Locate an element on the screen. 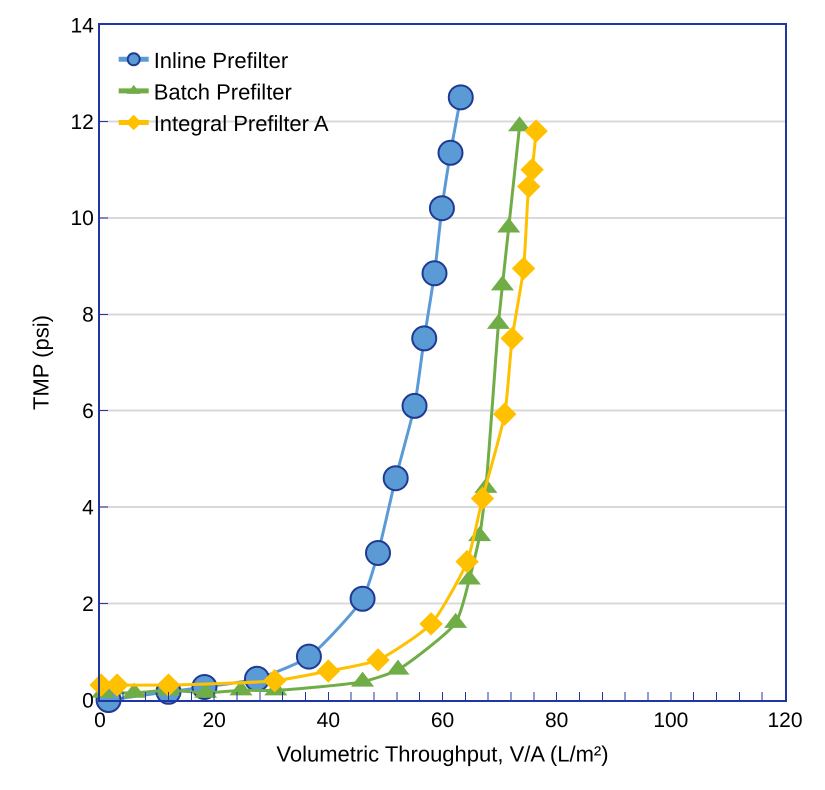  y-tick-label: 0 is located at coordinates (88, 700).